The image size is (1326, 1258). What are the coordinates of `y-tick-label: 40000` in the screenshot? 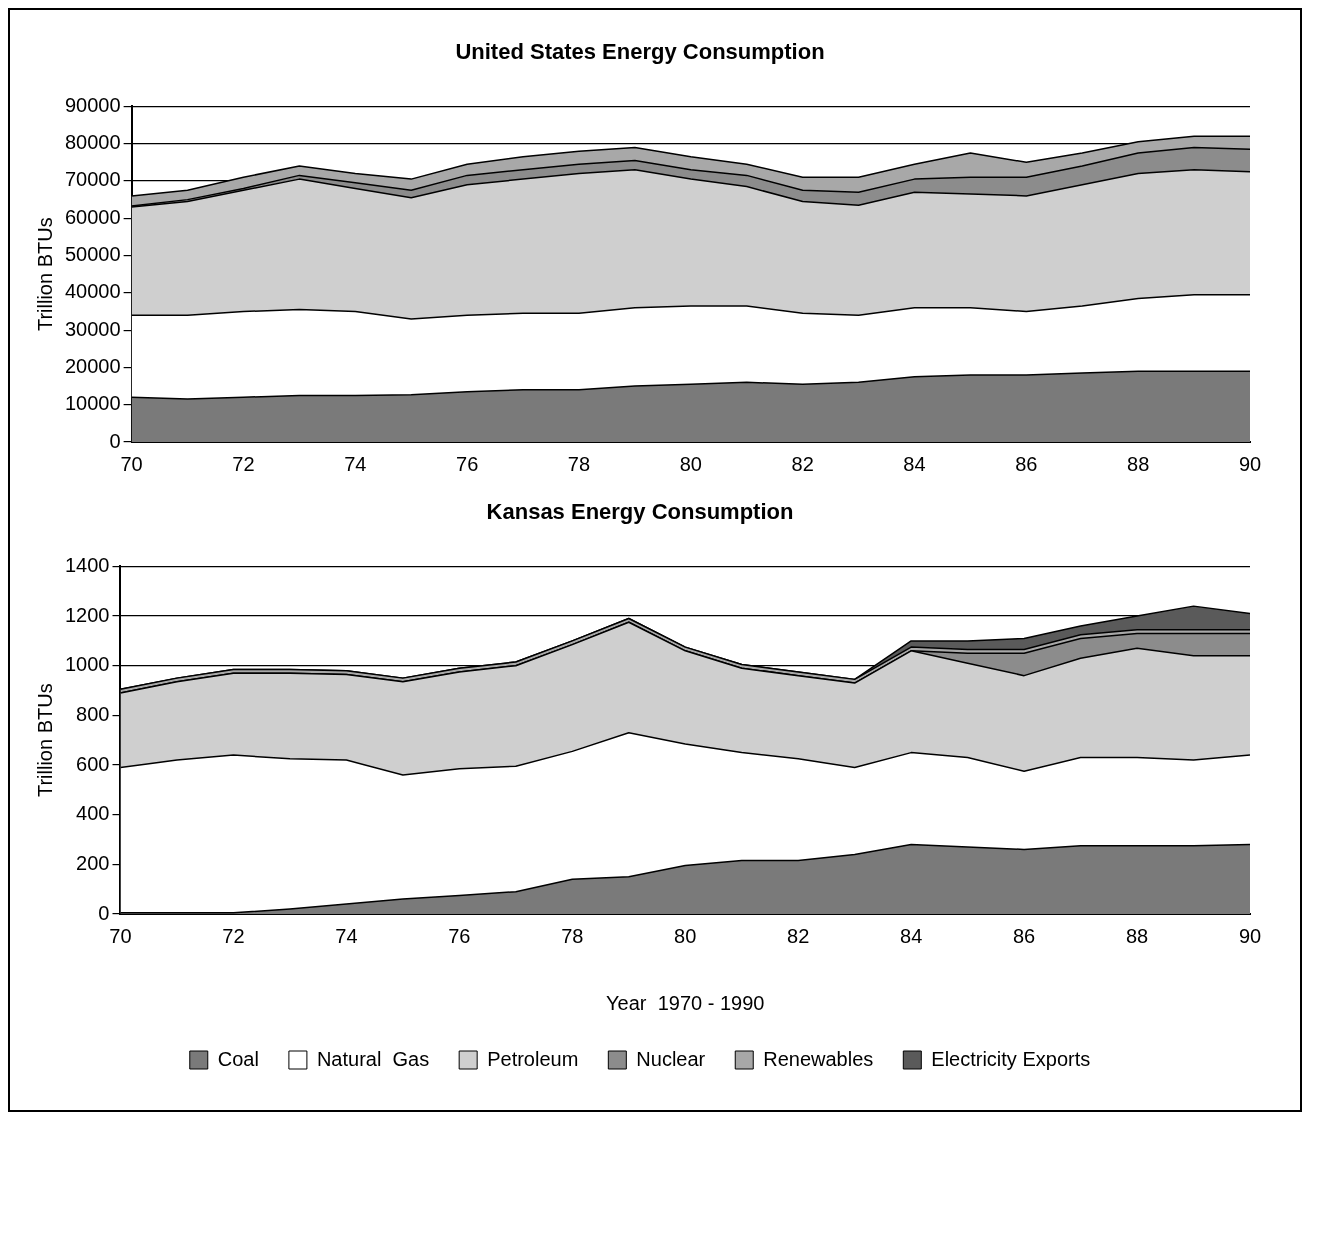 It's located at (92, 291).